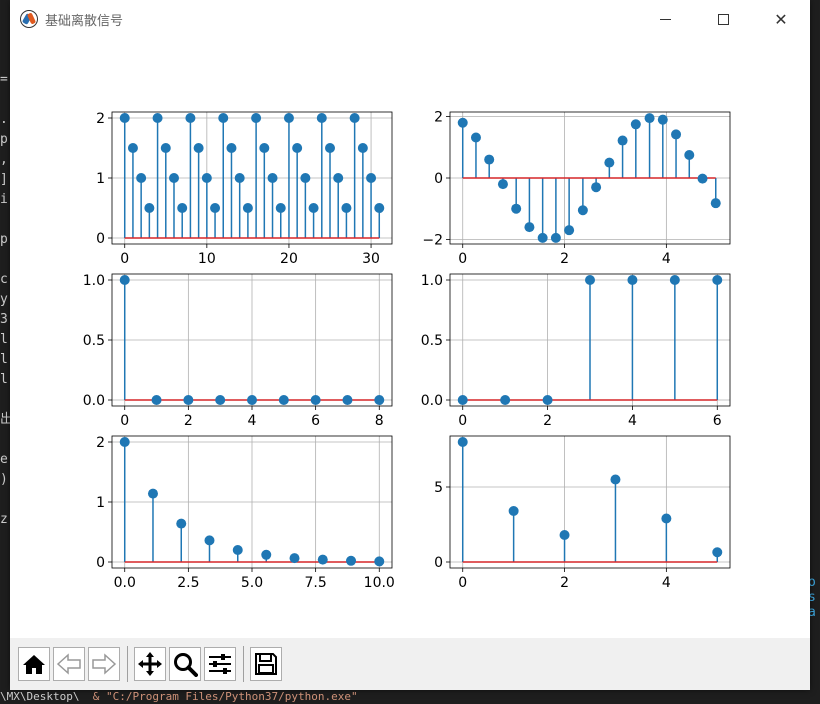 The image size is (820, 704). Describe the element at coordinates (371, 259) in the screenshot. I see `x-tick-label: 30` at that location.